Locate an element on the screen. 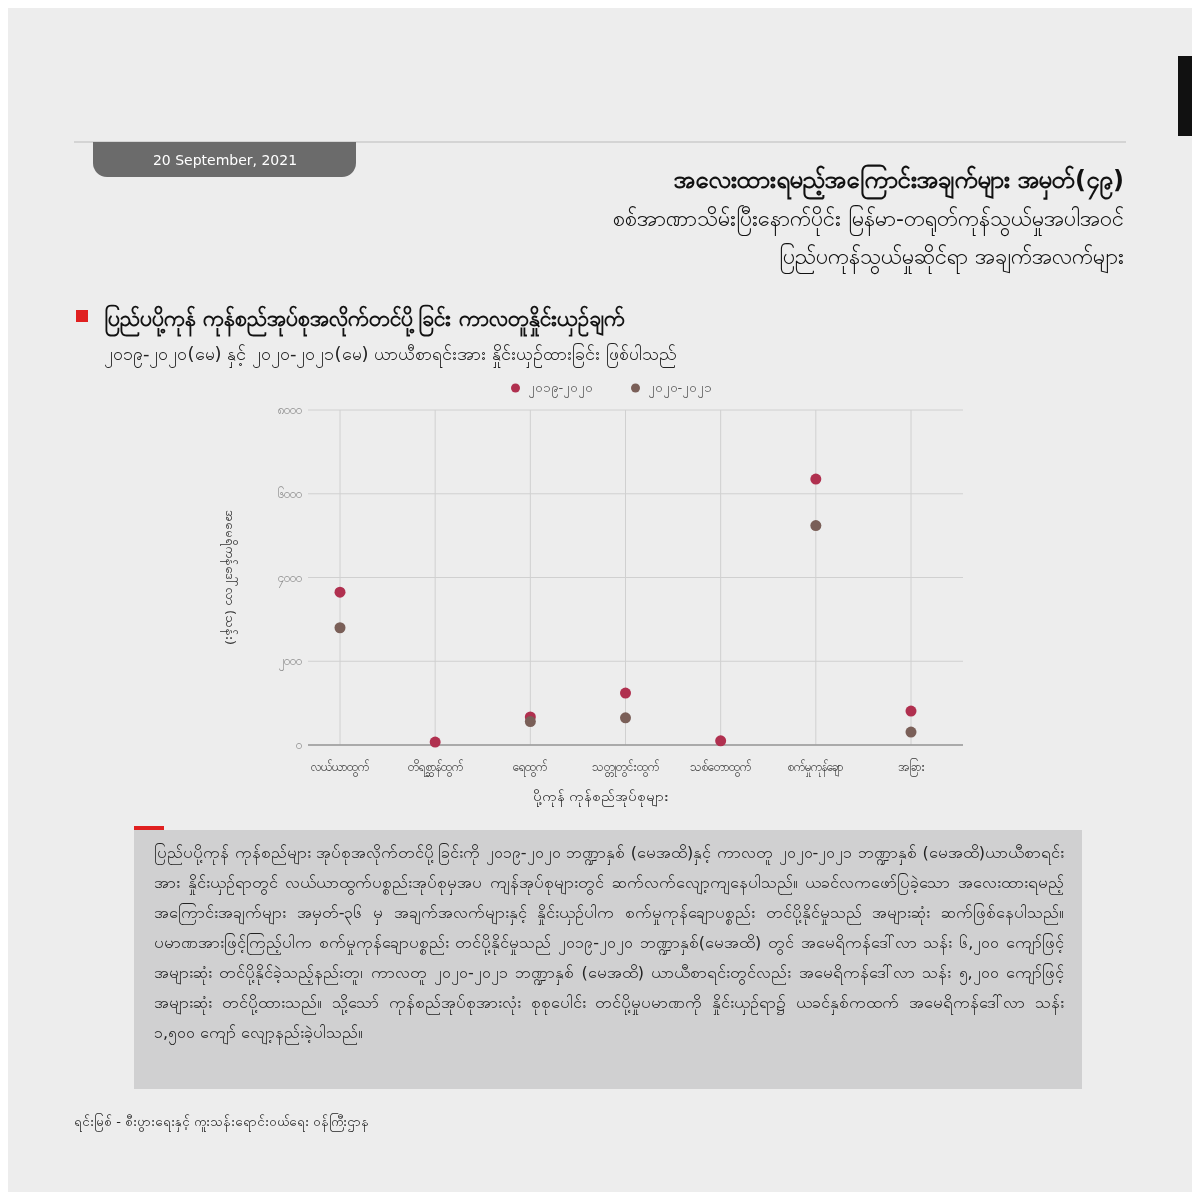 The width and height of the screenshot is (1200, 1200). x-tick-label: အခြား is located at coordinates (911, 767).